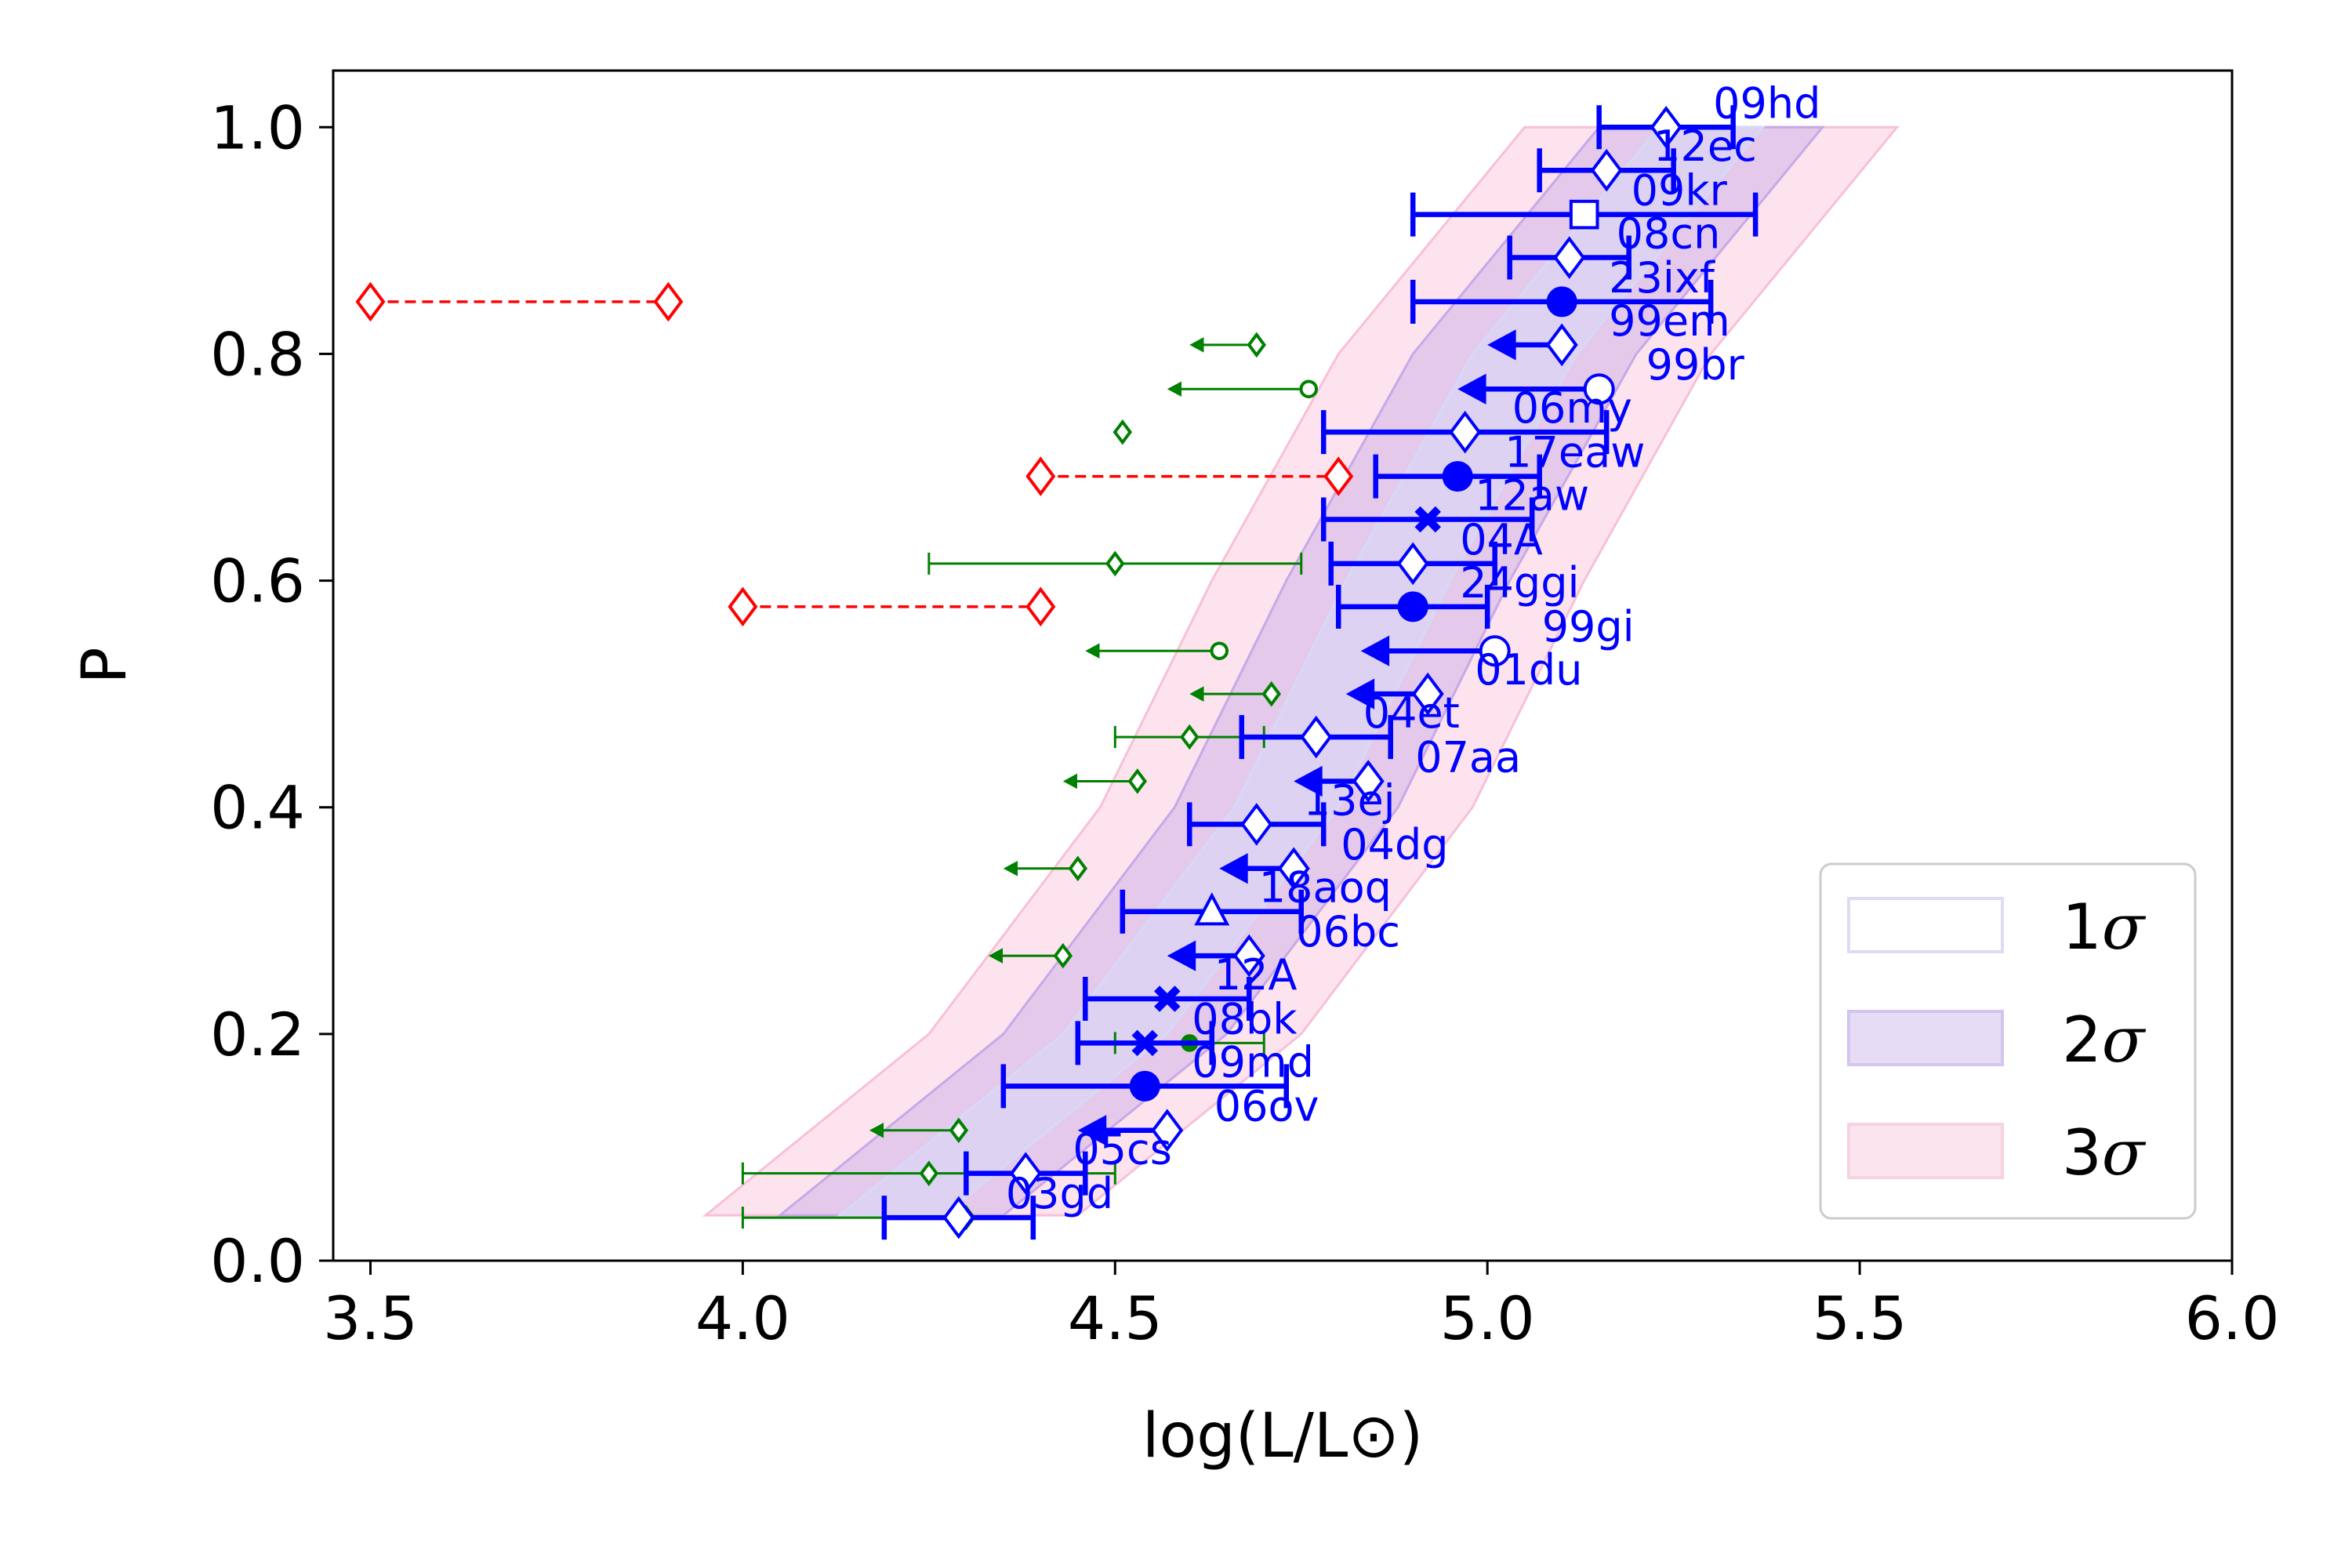  What do you see at coordinates (257, 1261) in the screenshot?
I see `y-tick-label: 0.0` at bounding box center [257, 1261].